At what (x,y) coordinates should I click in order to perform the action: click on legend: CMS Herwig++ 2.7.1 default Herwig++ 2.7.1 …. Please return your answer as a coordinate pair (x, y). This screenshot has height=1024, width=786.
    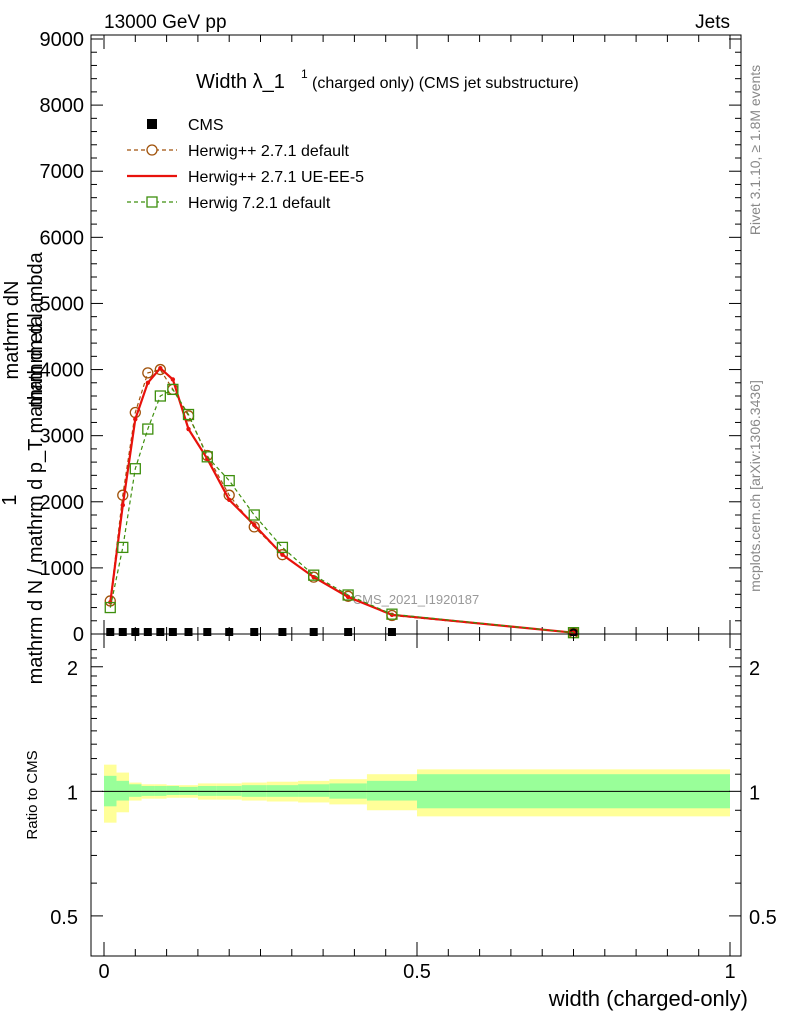
    Looking at the image, I should click on (245, 164).